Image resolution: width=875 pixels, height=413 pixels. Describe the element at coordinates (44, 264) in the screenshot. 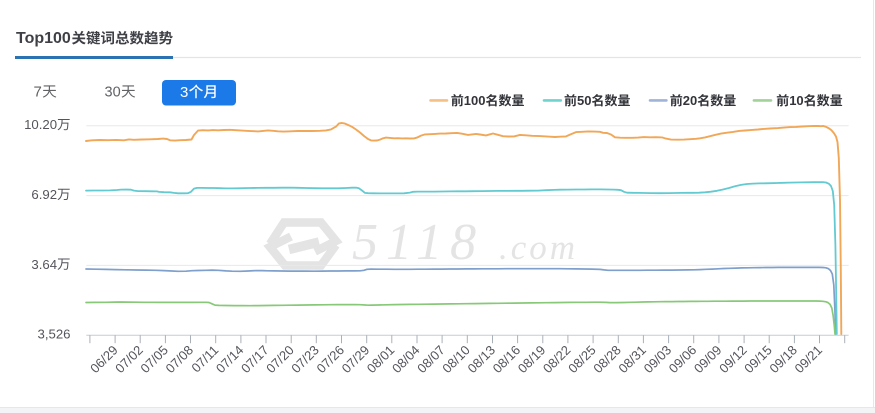

I see `svg-text: 3.64` at that location.